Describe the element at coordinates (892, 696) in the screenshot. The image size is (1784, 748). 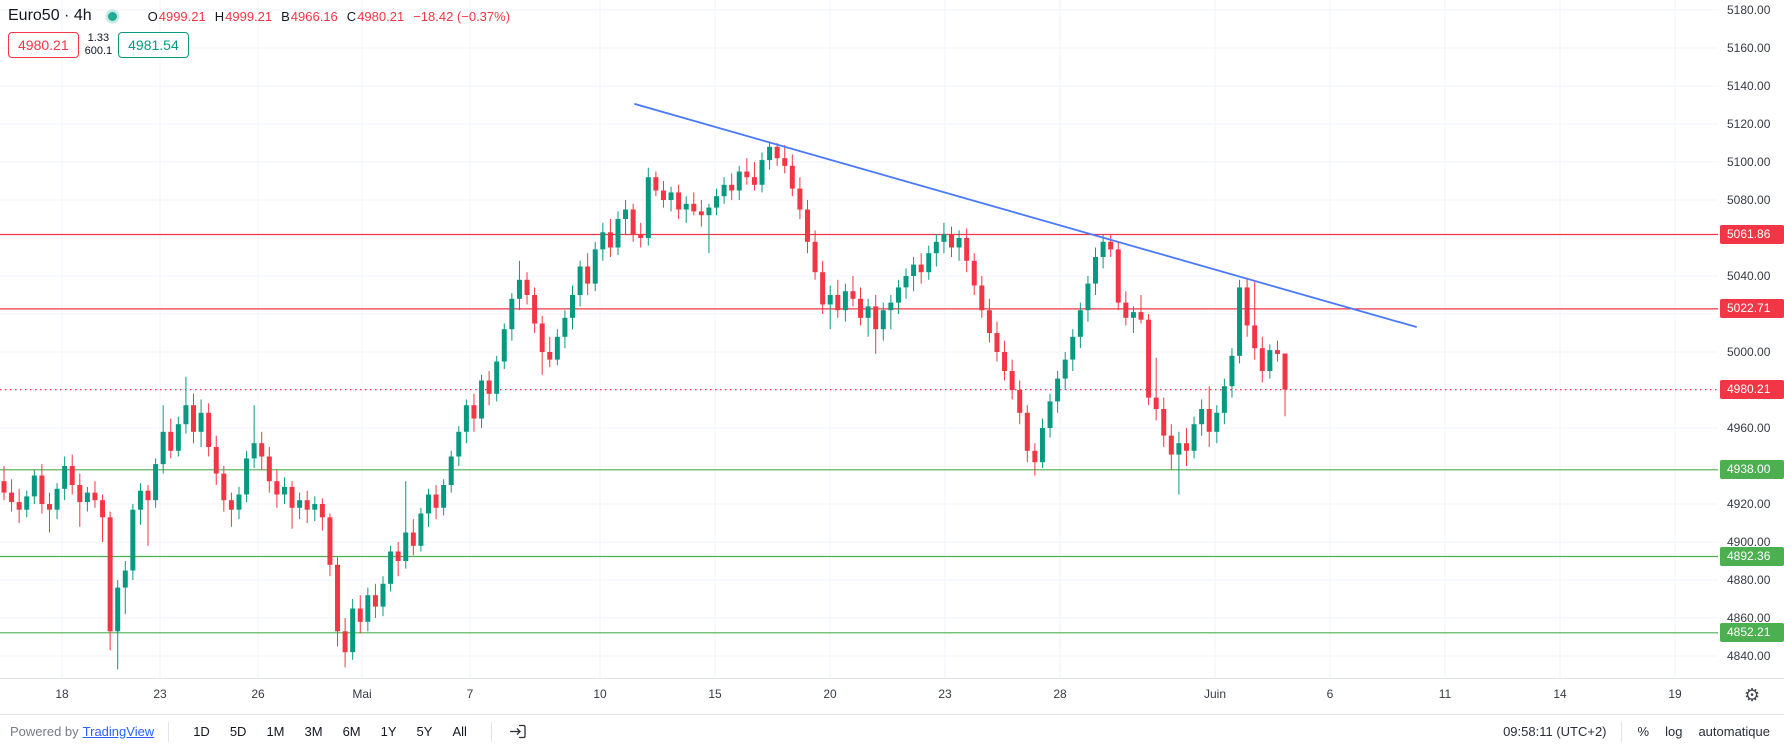
I see `time-axis: 18 23 26 Mai 7 10 15 20 23 28 Juin 6 11 14 19 ⚙` at that location.